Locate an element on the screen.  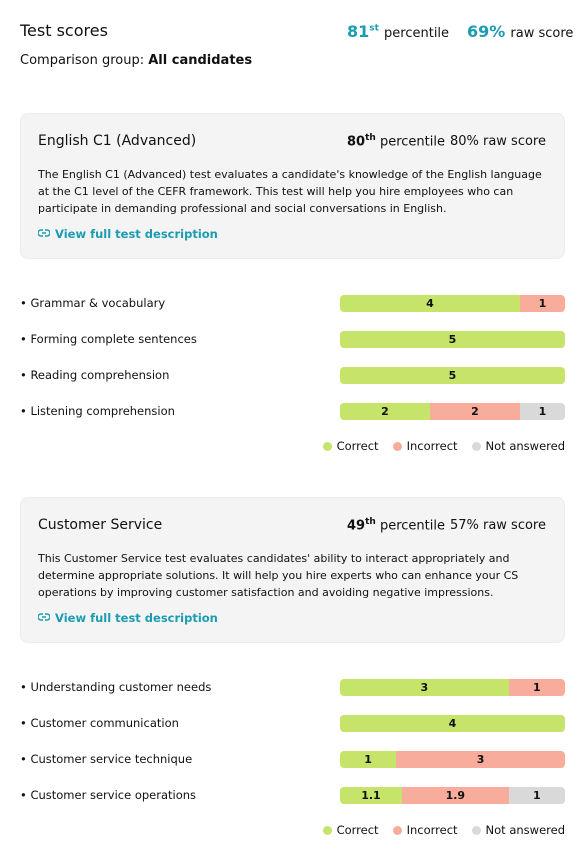
skill-name: • Grammar & vocabulary is located at coordinates (93, 303).